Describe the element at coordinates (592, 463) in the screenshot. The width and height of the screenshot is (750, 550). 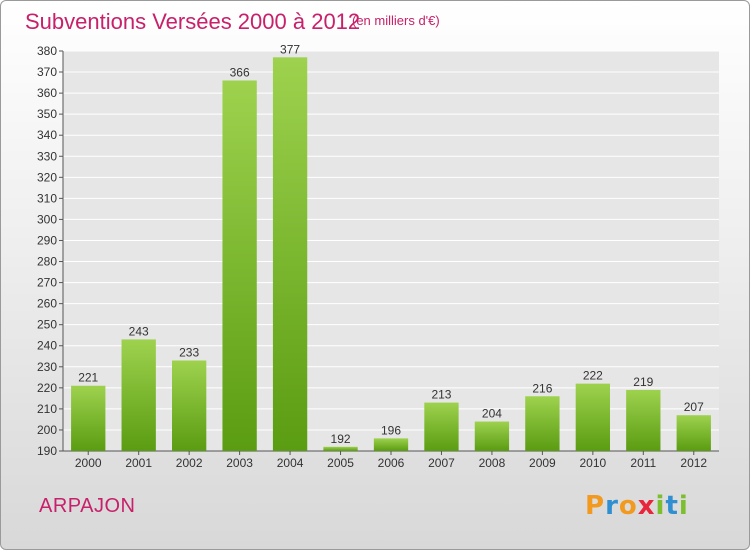
I see `x-tick-label: 2010` at that location.